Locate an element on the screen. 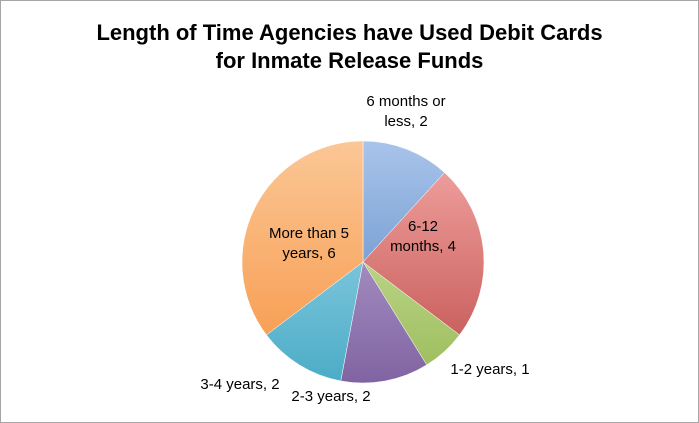  data-label-2-3-years: 2-3 years, 2 is located at coordinates (330, 396).